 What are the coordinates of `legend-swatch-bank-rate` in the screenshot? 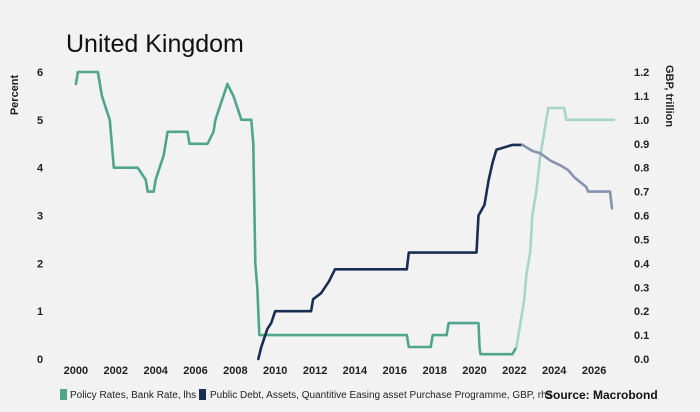 It's located at (63, 394).